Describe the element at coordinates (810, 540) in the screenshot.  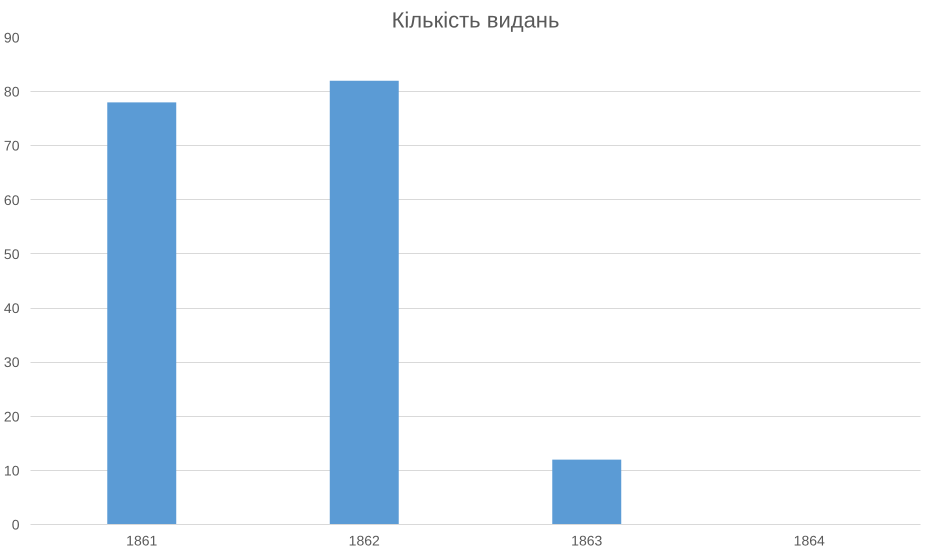
I see `x-tick-label: 1864` at that location.